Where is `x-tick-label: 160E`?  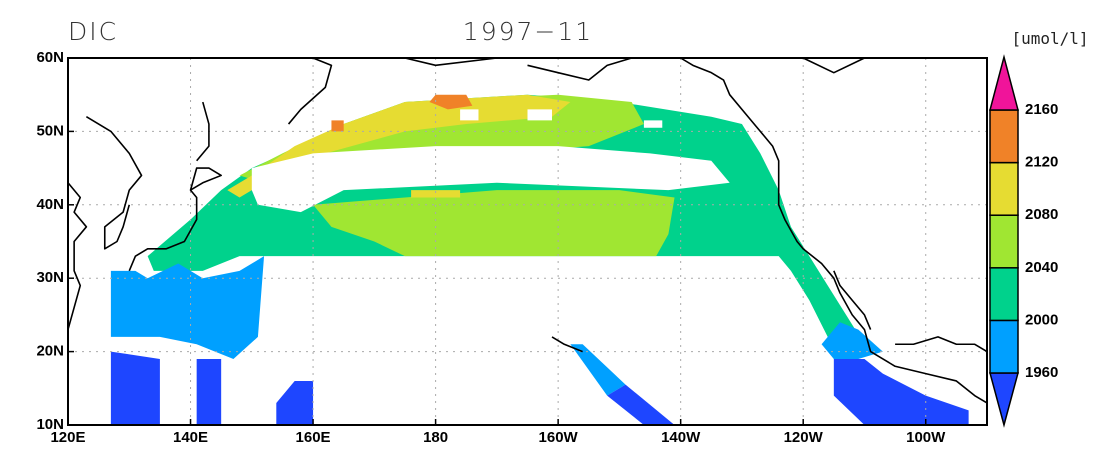 x-tick-label: 160E is located at coordinates (313, 437).